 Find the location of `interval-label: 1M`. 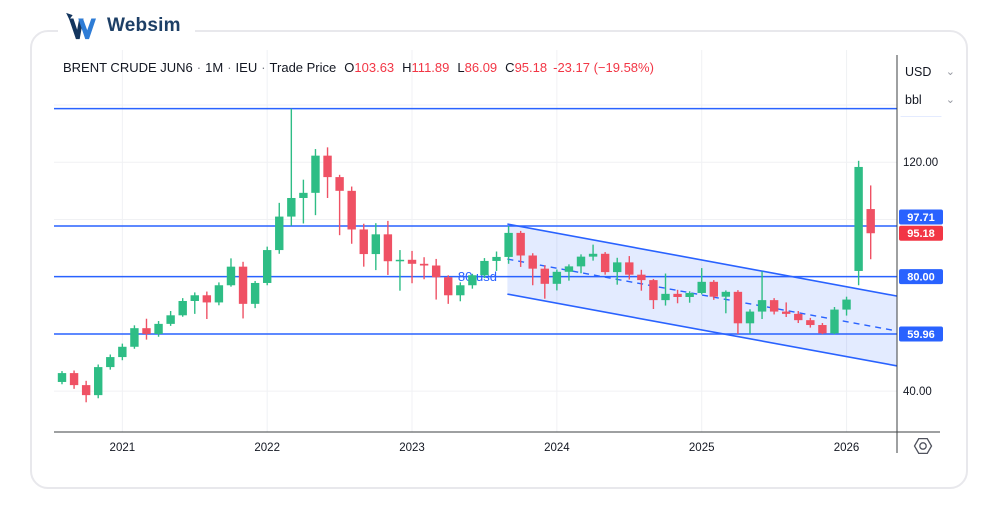

interval-label: 1M is located at coordinates (214, 67).